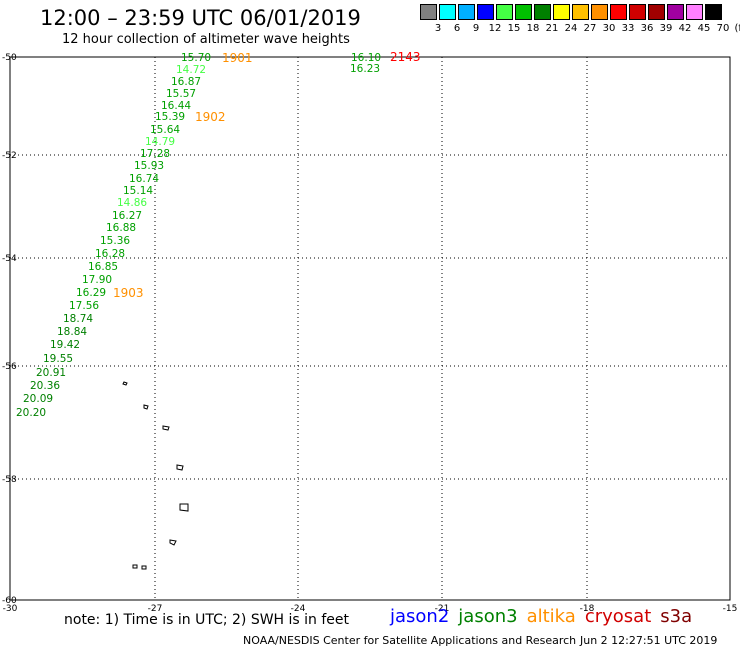 This screenshot has width=740, height=650. What do you see at coordinates (533, 28) in the screenshot?
I see `legend-level: 18` at bounding box center [533, 28].